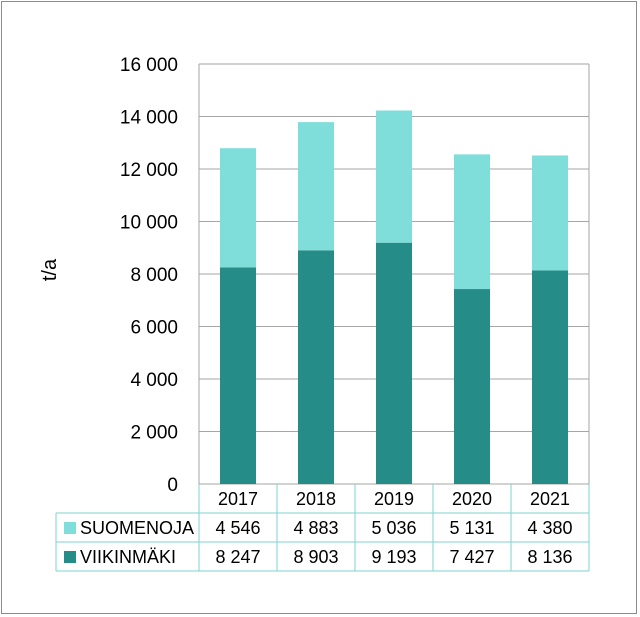 The height and width of the screenshot is (617, 640). I want to click on y-tick-label: 4 000, so click(154, 380).